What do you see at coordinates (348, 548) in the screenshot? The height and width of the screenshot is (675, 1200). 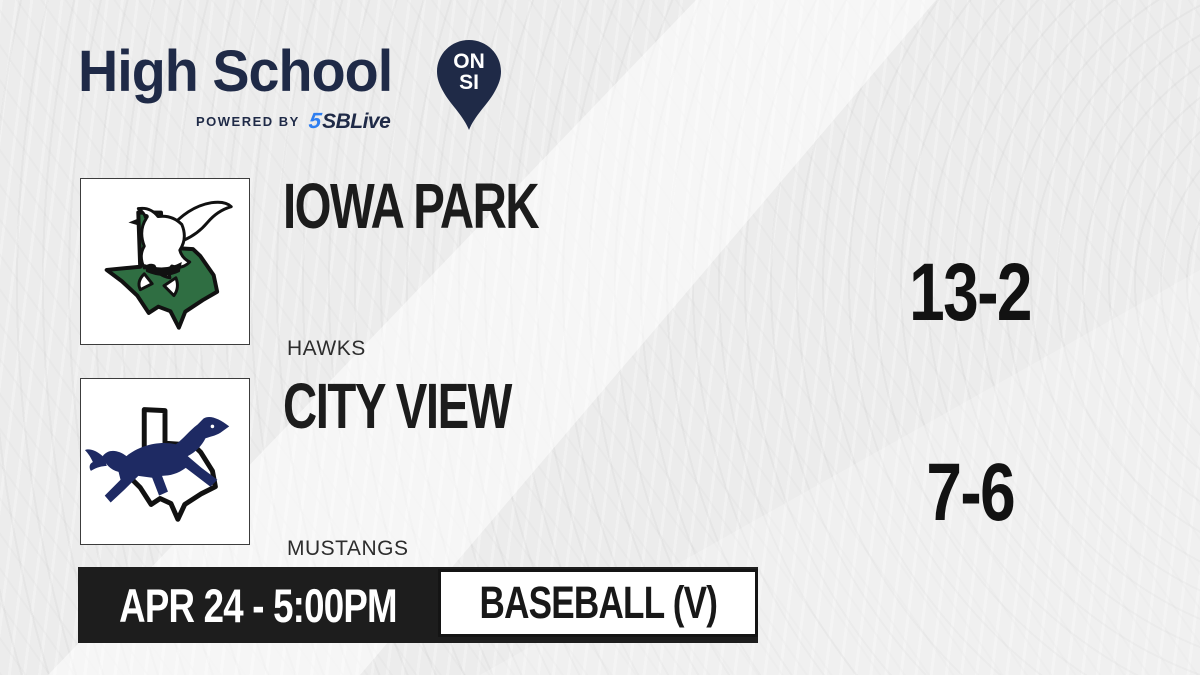 I see `team-mascot-mustangs: MUSTANGS` at bounding box center [348, 548].